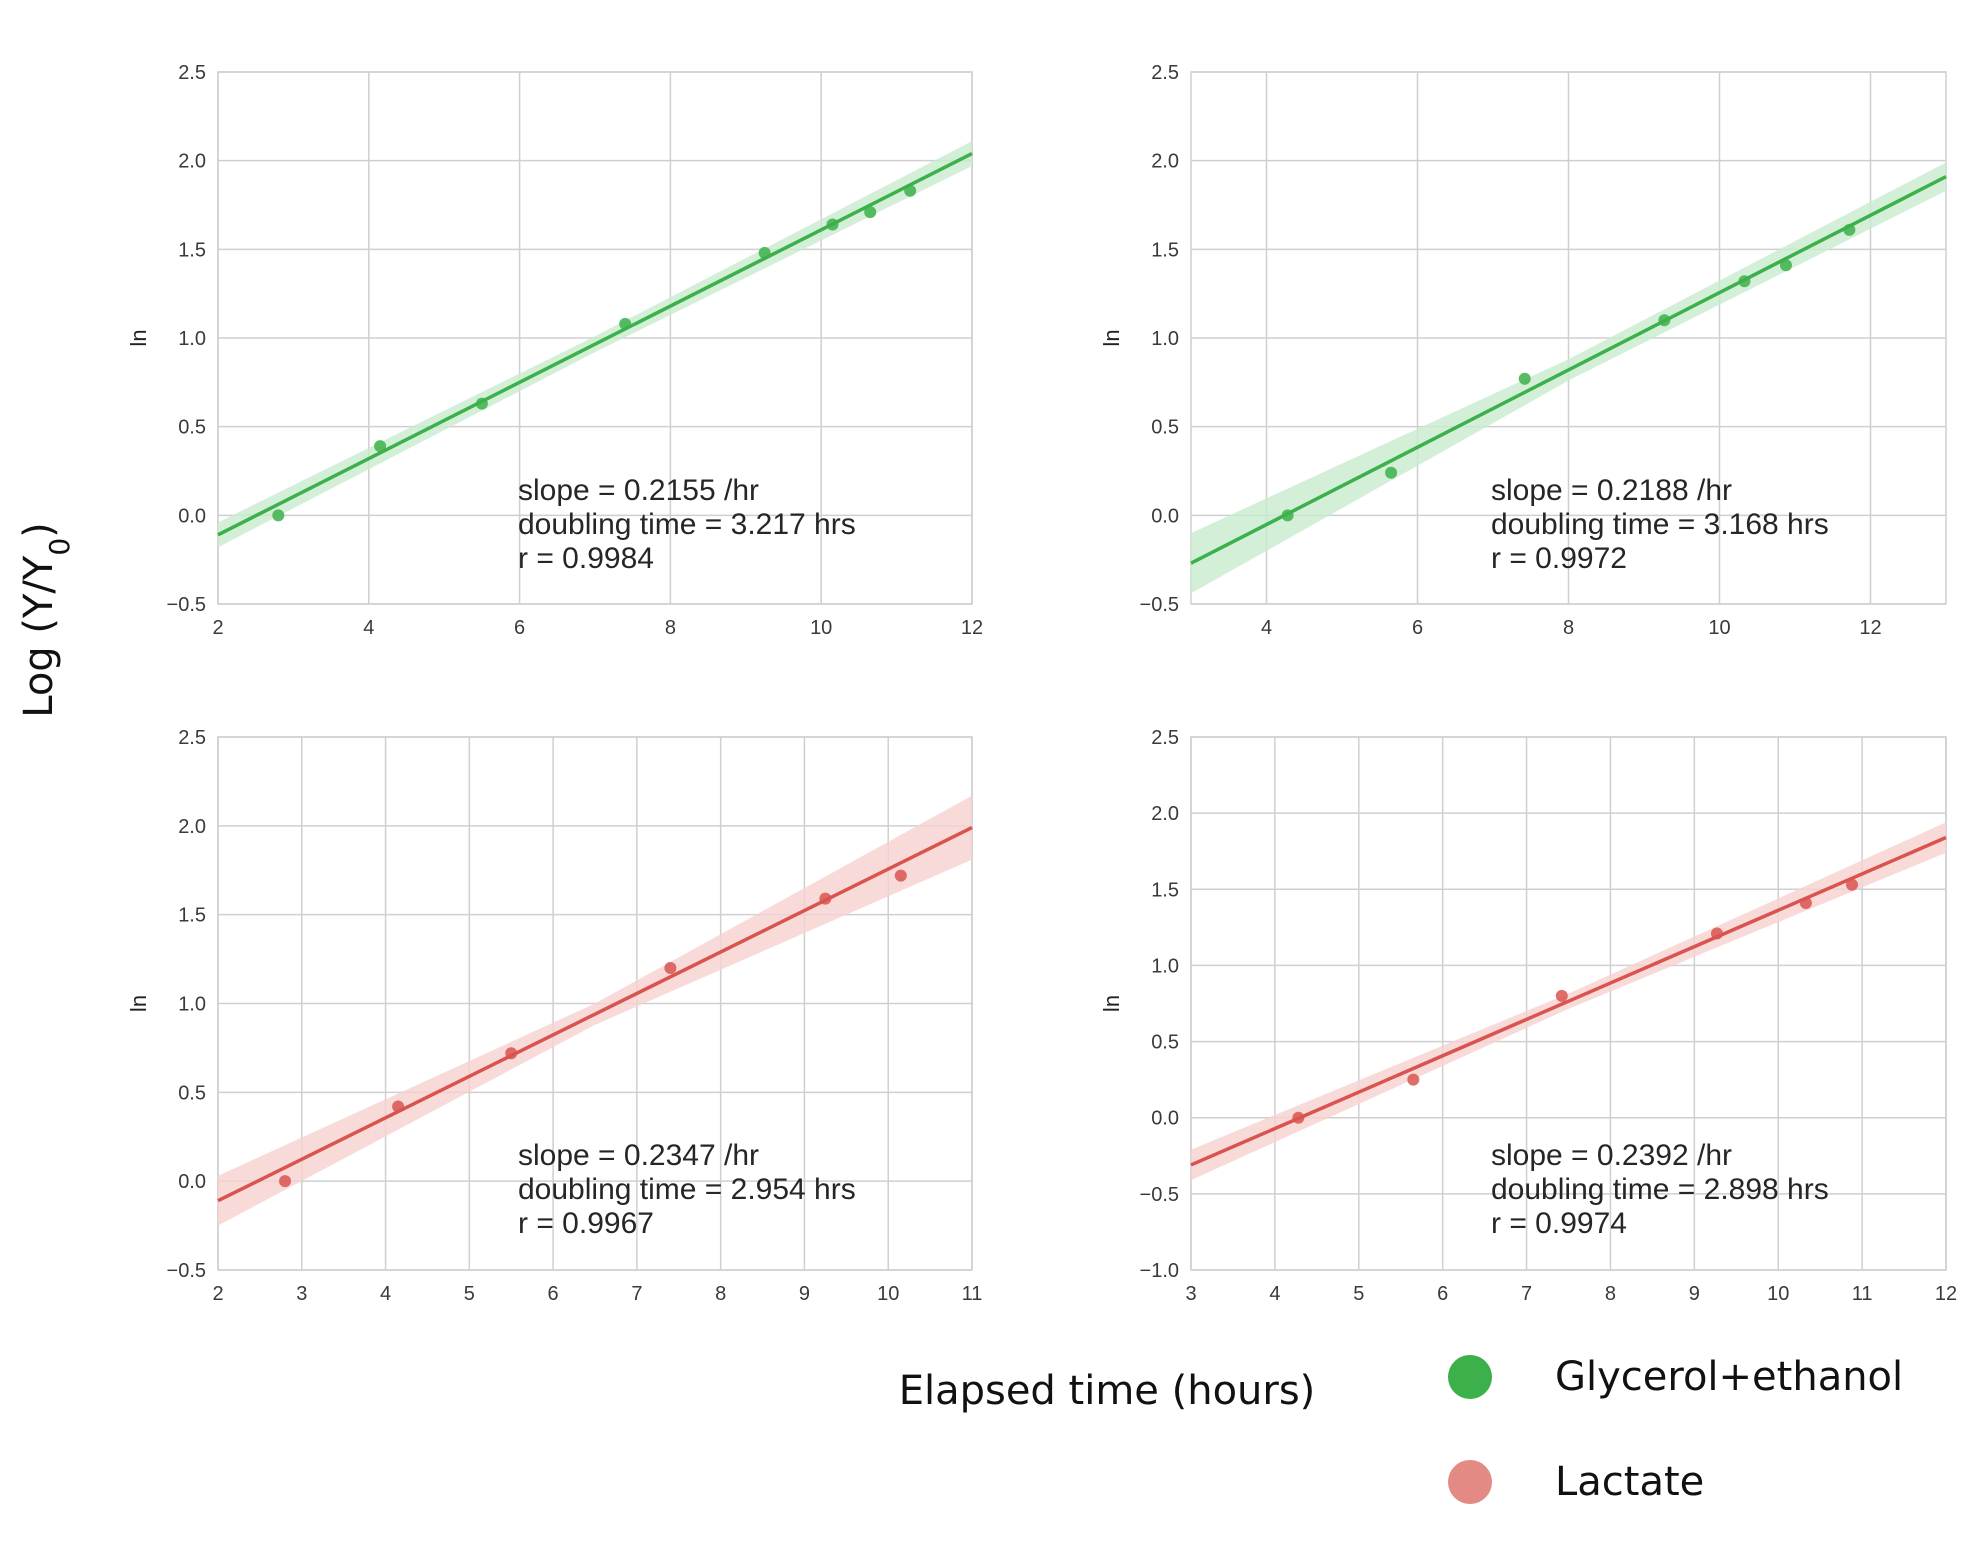 This screenshot has width=1982, height=1554. What do you see at coordinates (1946, 1294) in the screenshot?
I see `x-tick-label: 12` at bounding box center [1946, 1294].